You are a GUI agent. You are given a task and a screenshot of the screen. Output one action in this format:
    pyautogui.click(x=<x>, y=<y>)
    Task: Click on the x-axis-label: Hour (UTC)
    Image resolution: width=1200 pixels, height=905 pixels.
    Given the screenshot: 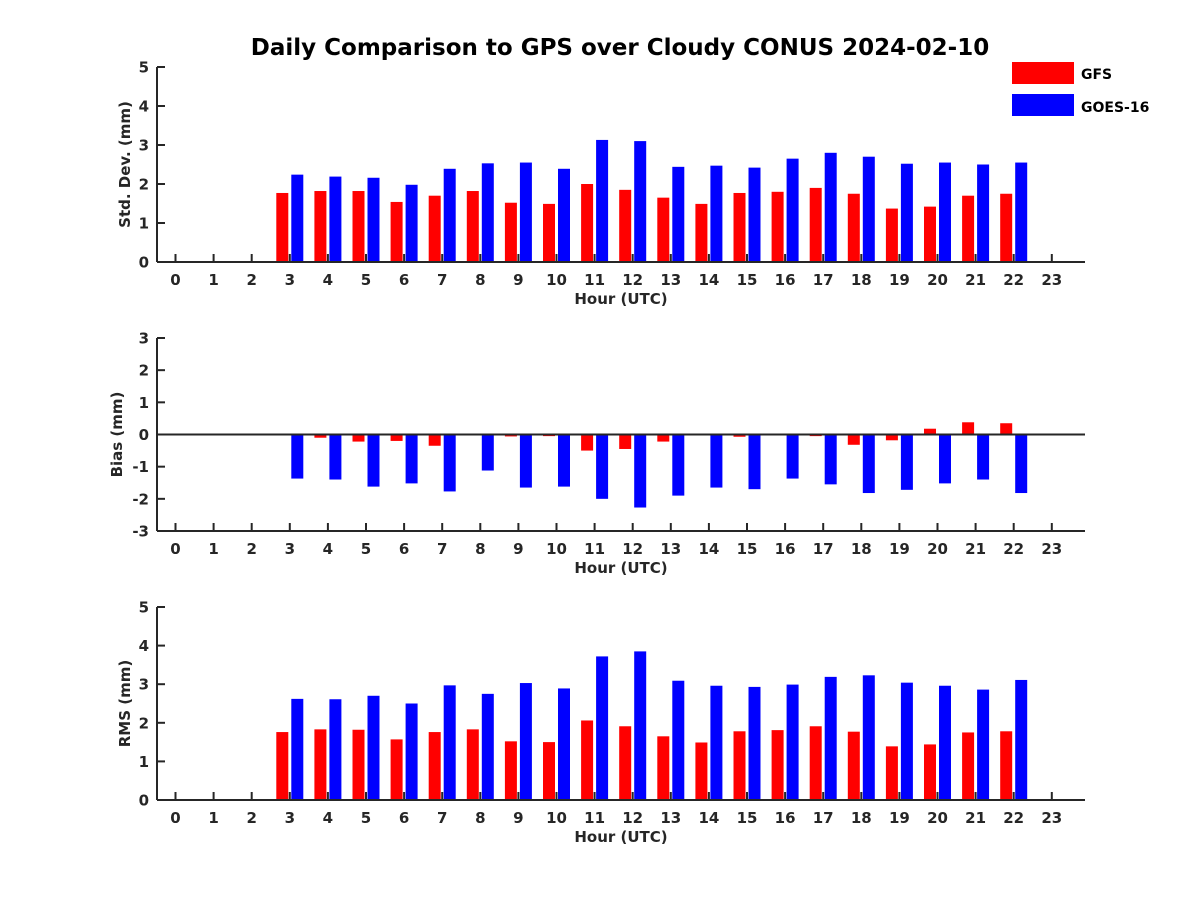 What is the action you would take?
    pyautogui.click(x=620, y=837)
    